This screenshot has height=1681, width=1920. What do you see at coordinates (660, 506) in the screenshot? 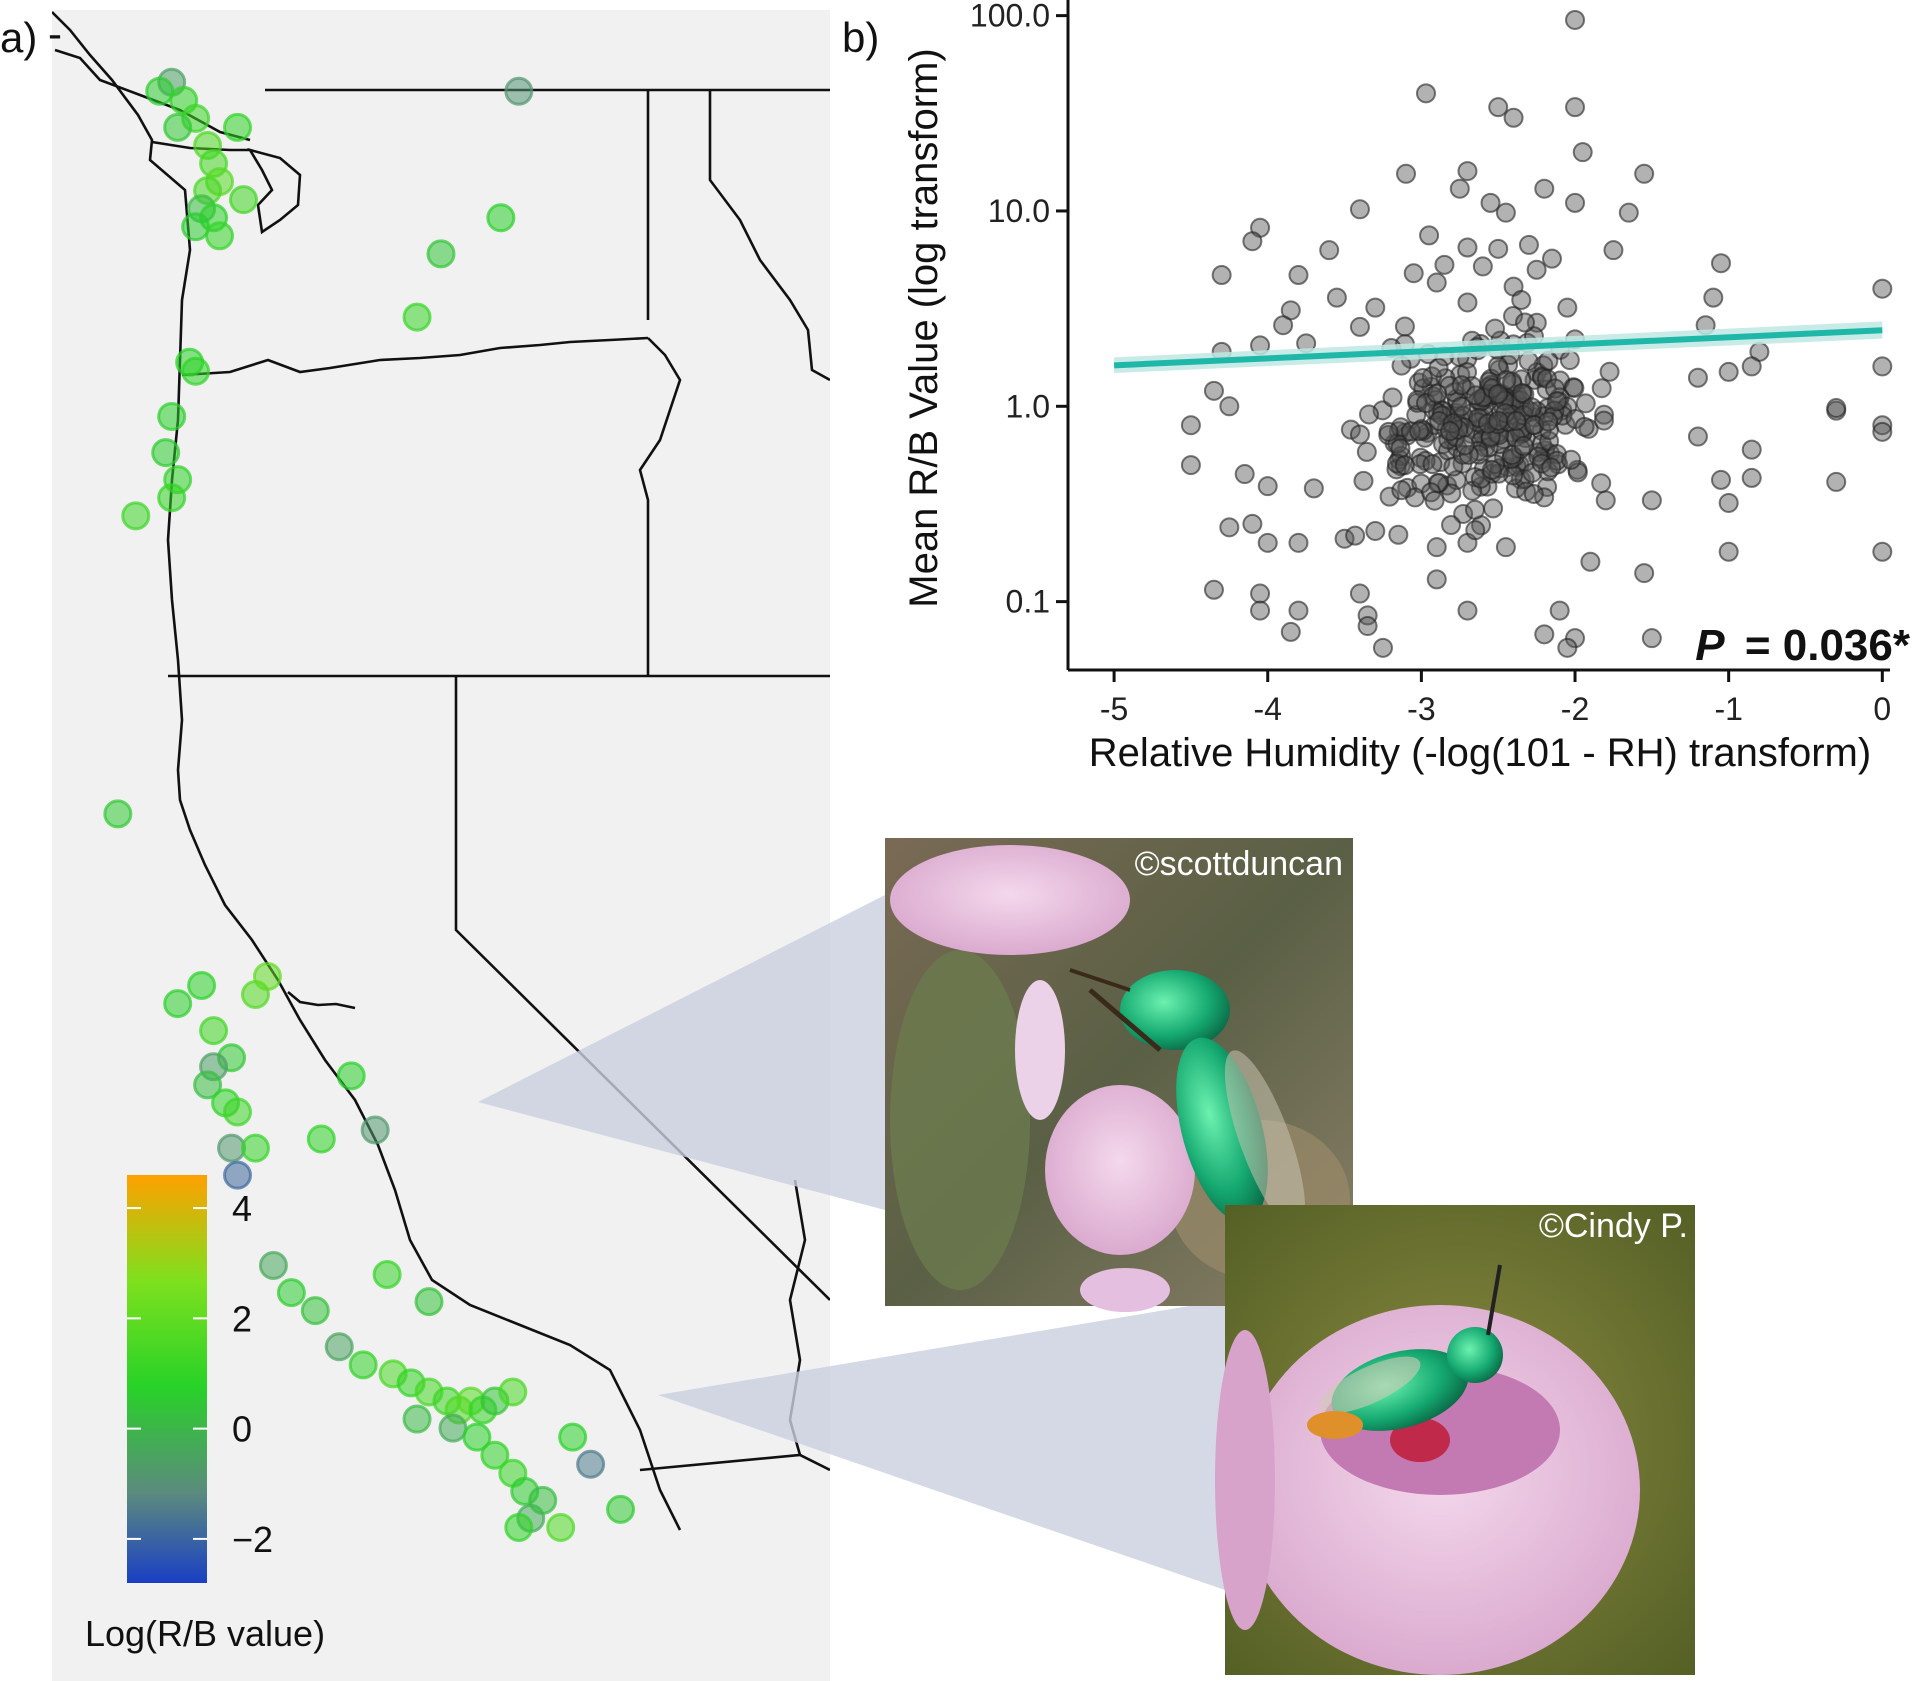
I see `or-id-border` at bounding box center [660, 506].